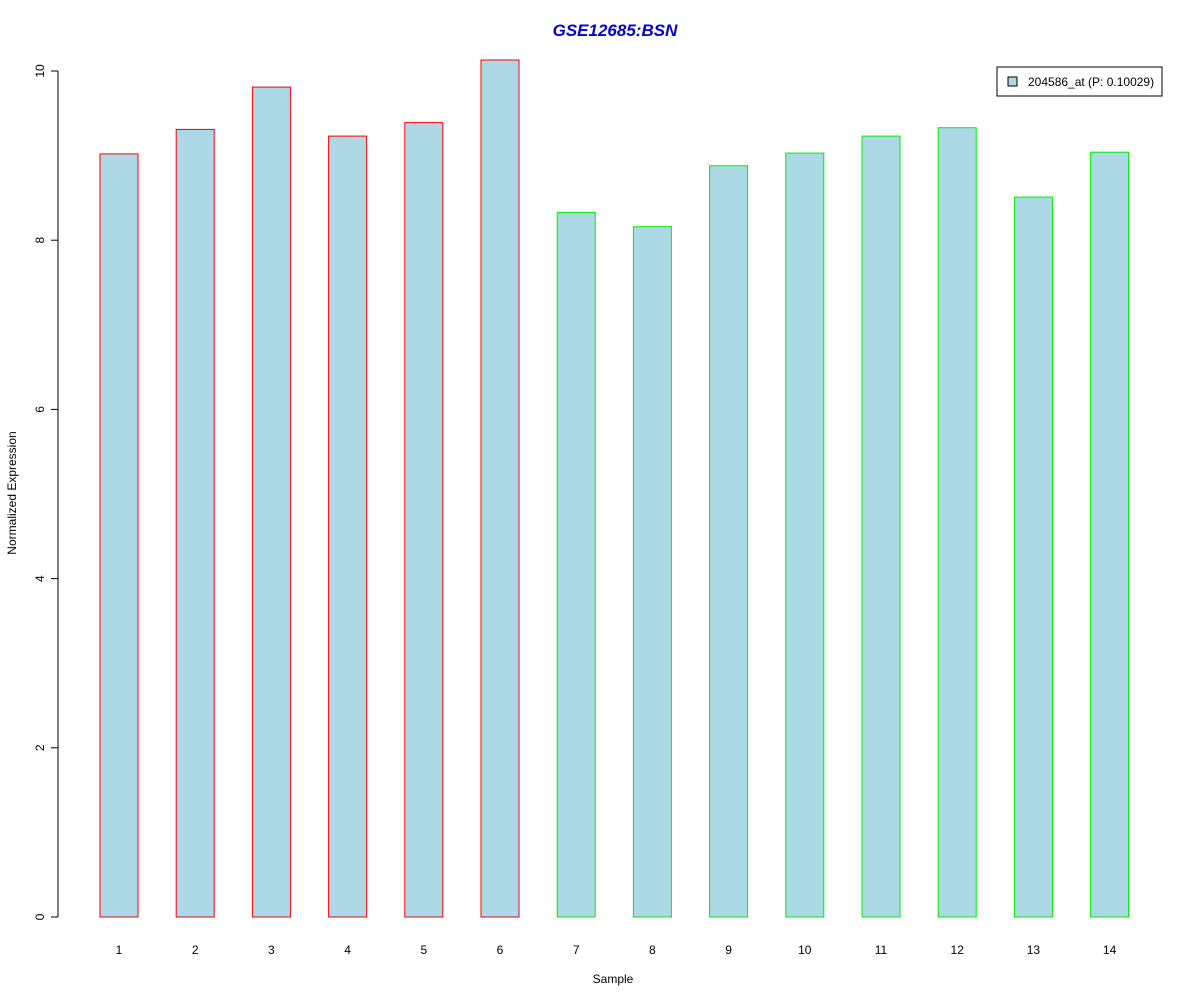 This screenshot has height=1000, width=1200. What do you see at coordinates (881, 950) in the screenshot?
I see `x-tick-label: 11` at bounding box center [881, 950].